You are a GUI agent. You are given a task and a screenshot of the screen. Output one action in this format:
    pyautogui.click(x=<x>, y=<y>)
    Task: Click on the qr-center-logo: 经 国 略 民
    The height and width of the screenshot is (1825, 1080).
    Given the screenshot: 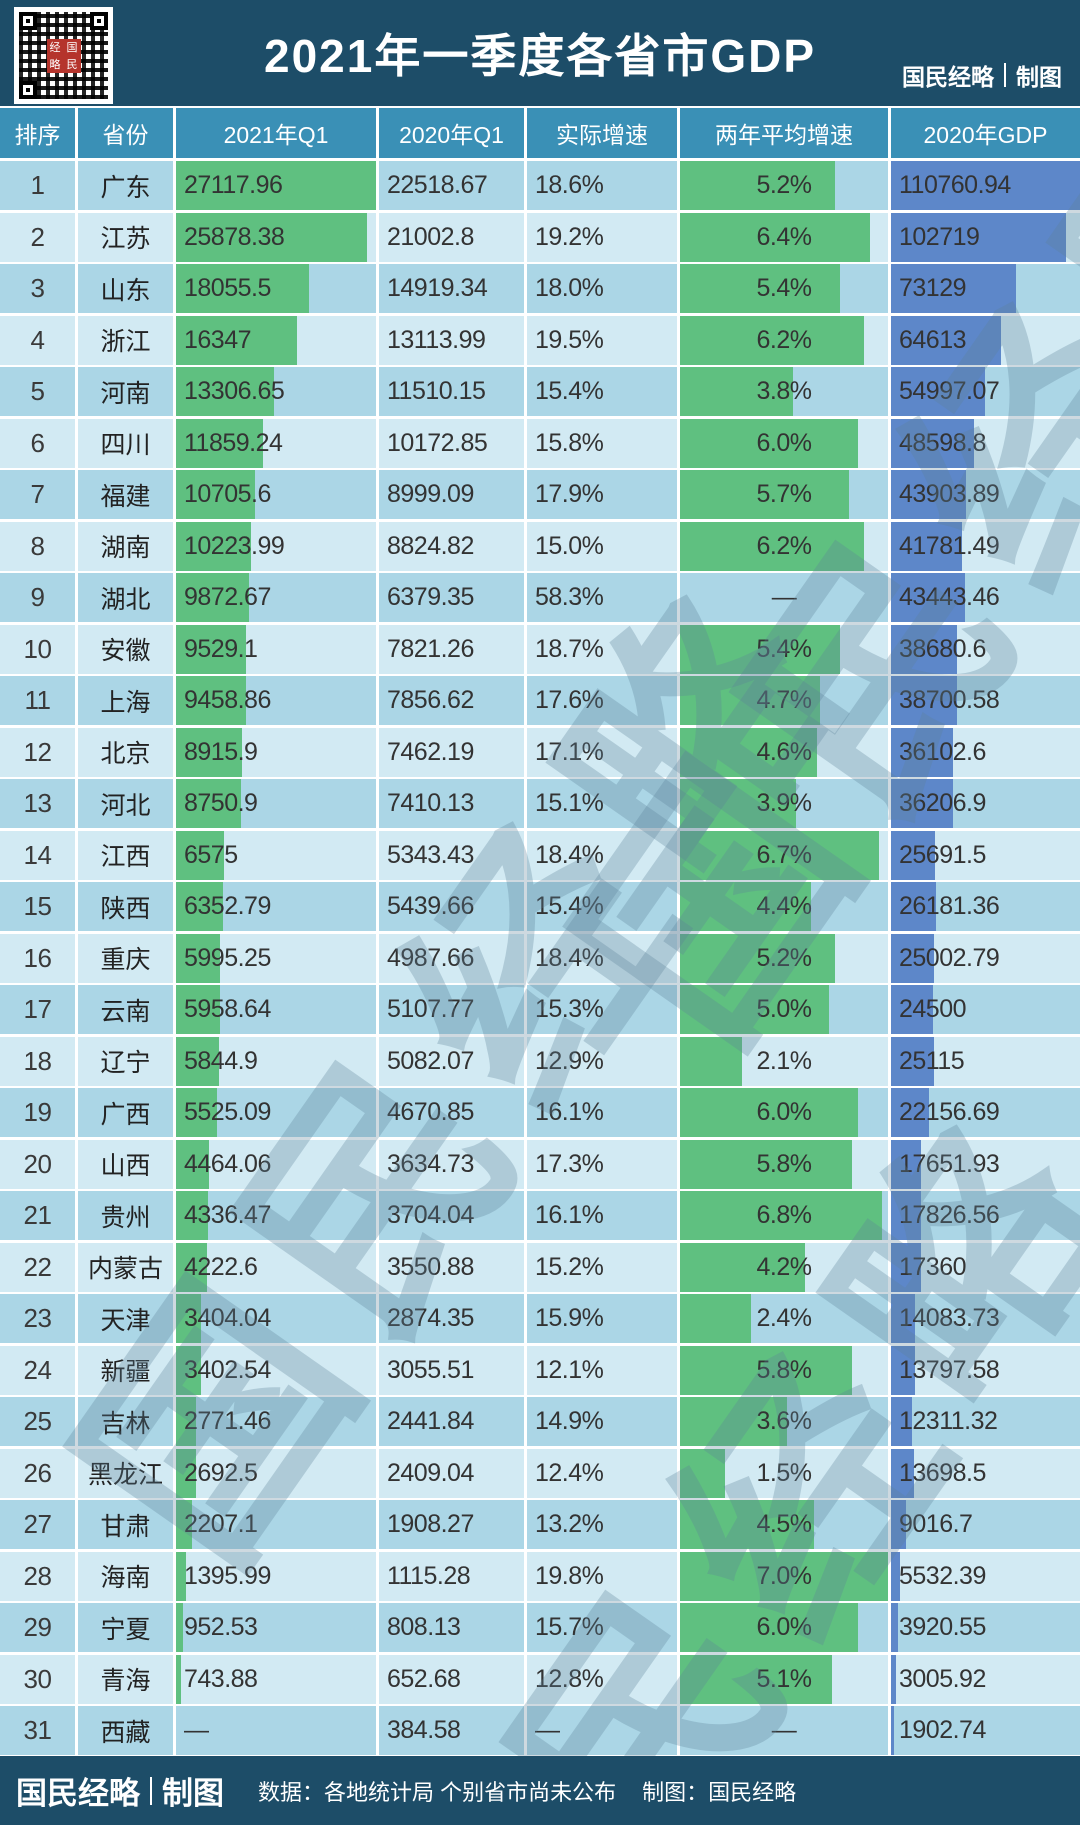 What is the action you would take?
    pyautogui.click(x=63, y=55)
    